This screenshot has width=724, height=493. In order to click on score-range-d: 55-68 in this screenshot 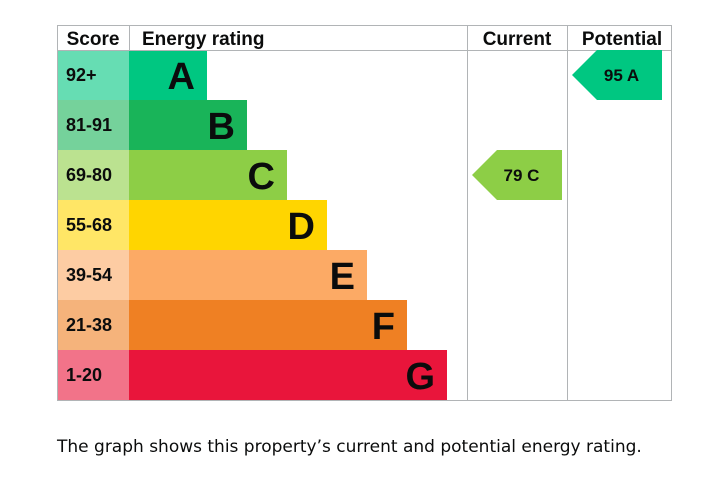, I will do `click(89, 225)`.